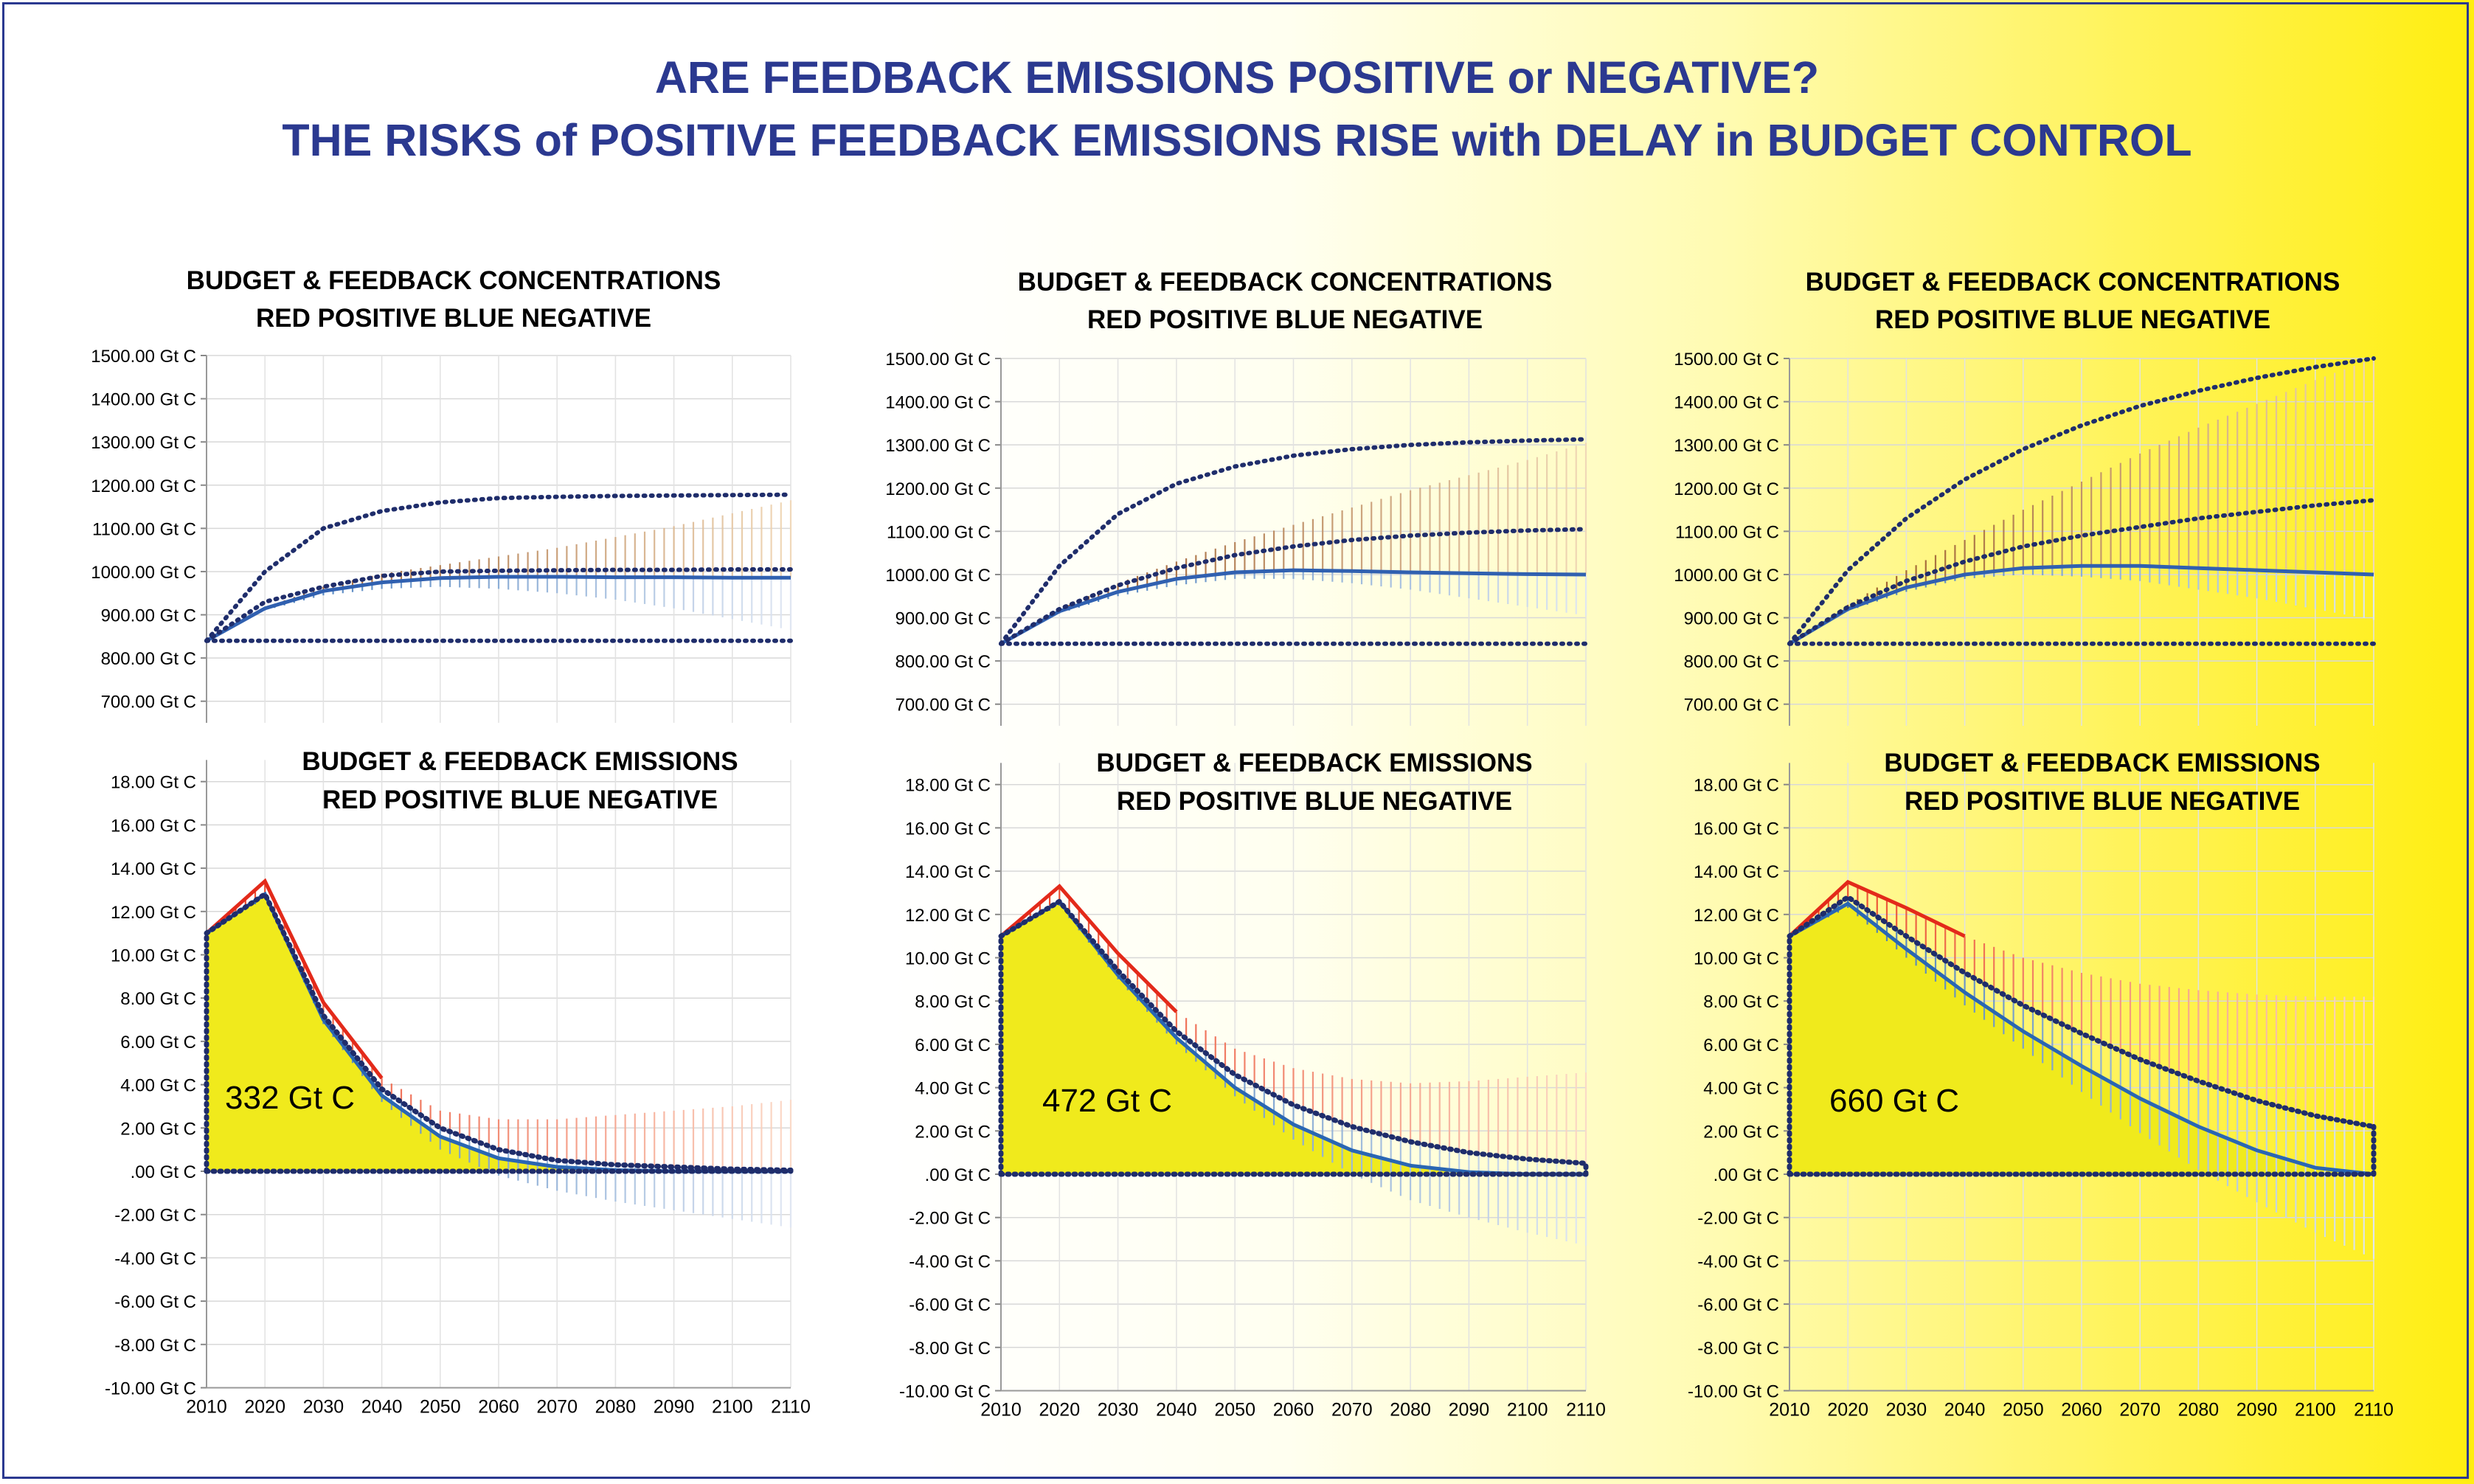 The width and height of the screenshot is (2474, 1484). I want to click on emis-xtick-label: 2040, so click(1176, 1410).